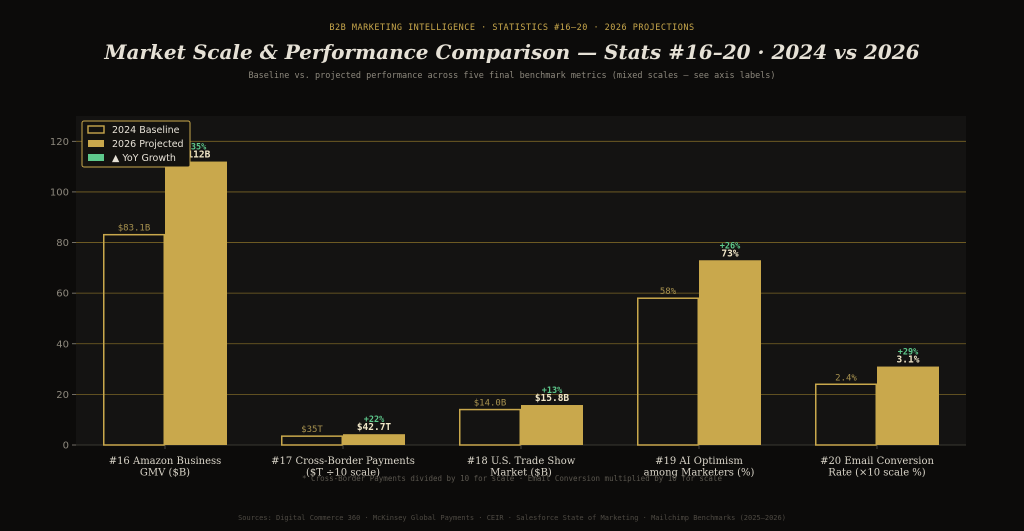 This screenshot has height=531, width=1024. What do you see at coordinates (521, 473) in the screenshot?
I see `category-label: Market ($B)` at bounding box center [521, 473].